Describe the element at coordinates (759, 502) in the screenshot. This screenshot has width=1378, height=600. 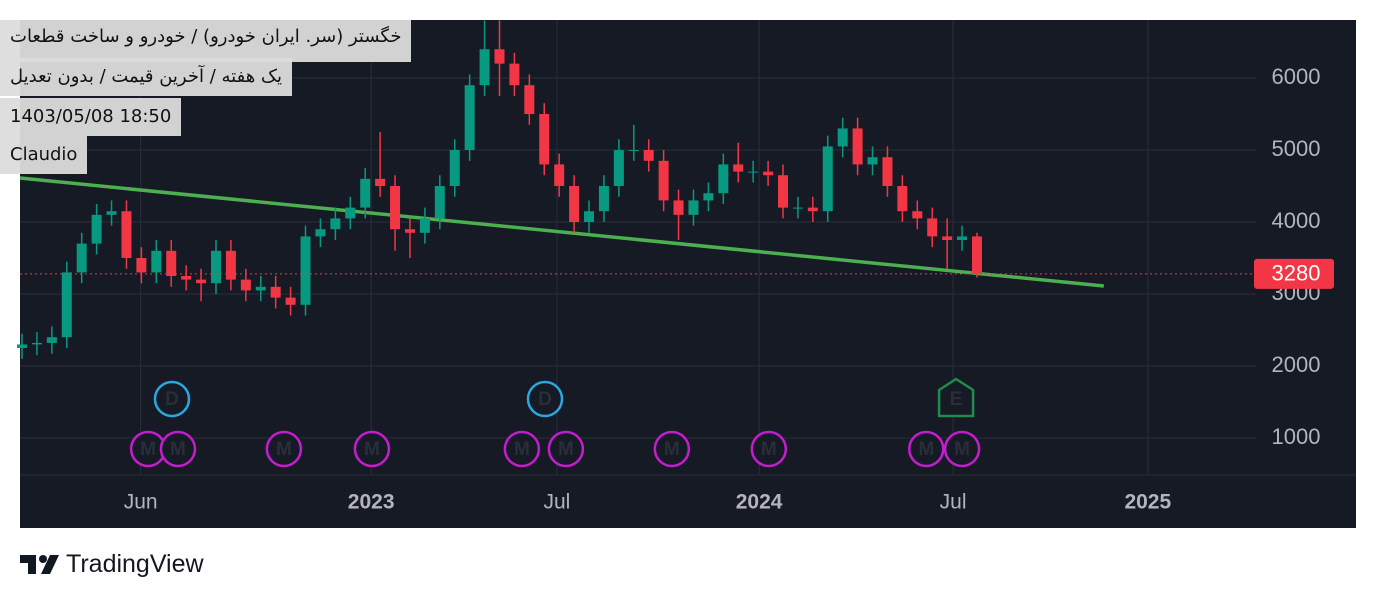
I see `x-tick-label: 2024` at that location.